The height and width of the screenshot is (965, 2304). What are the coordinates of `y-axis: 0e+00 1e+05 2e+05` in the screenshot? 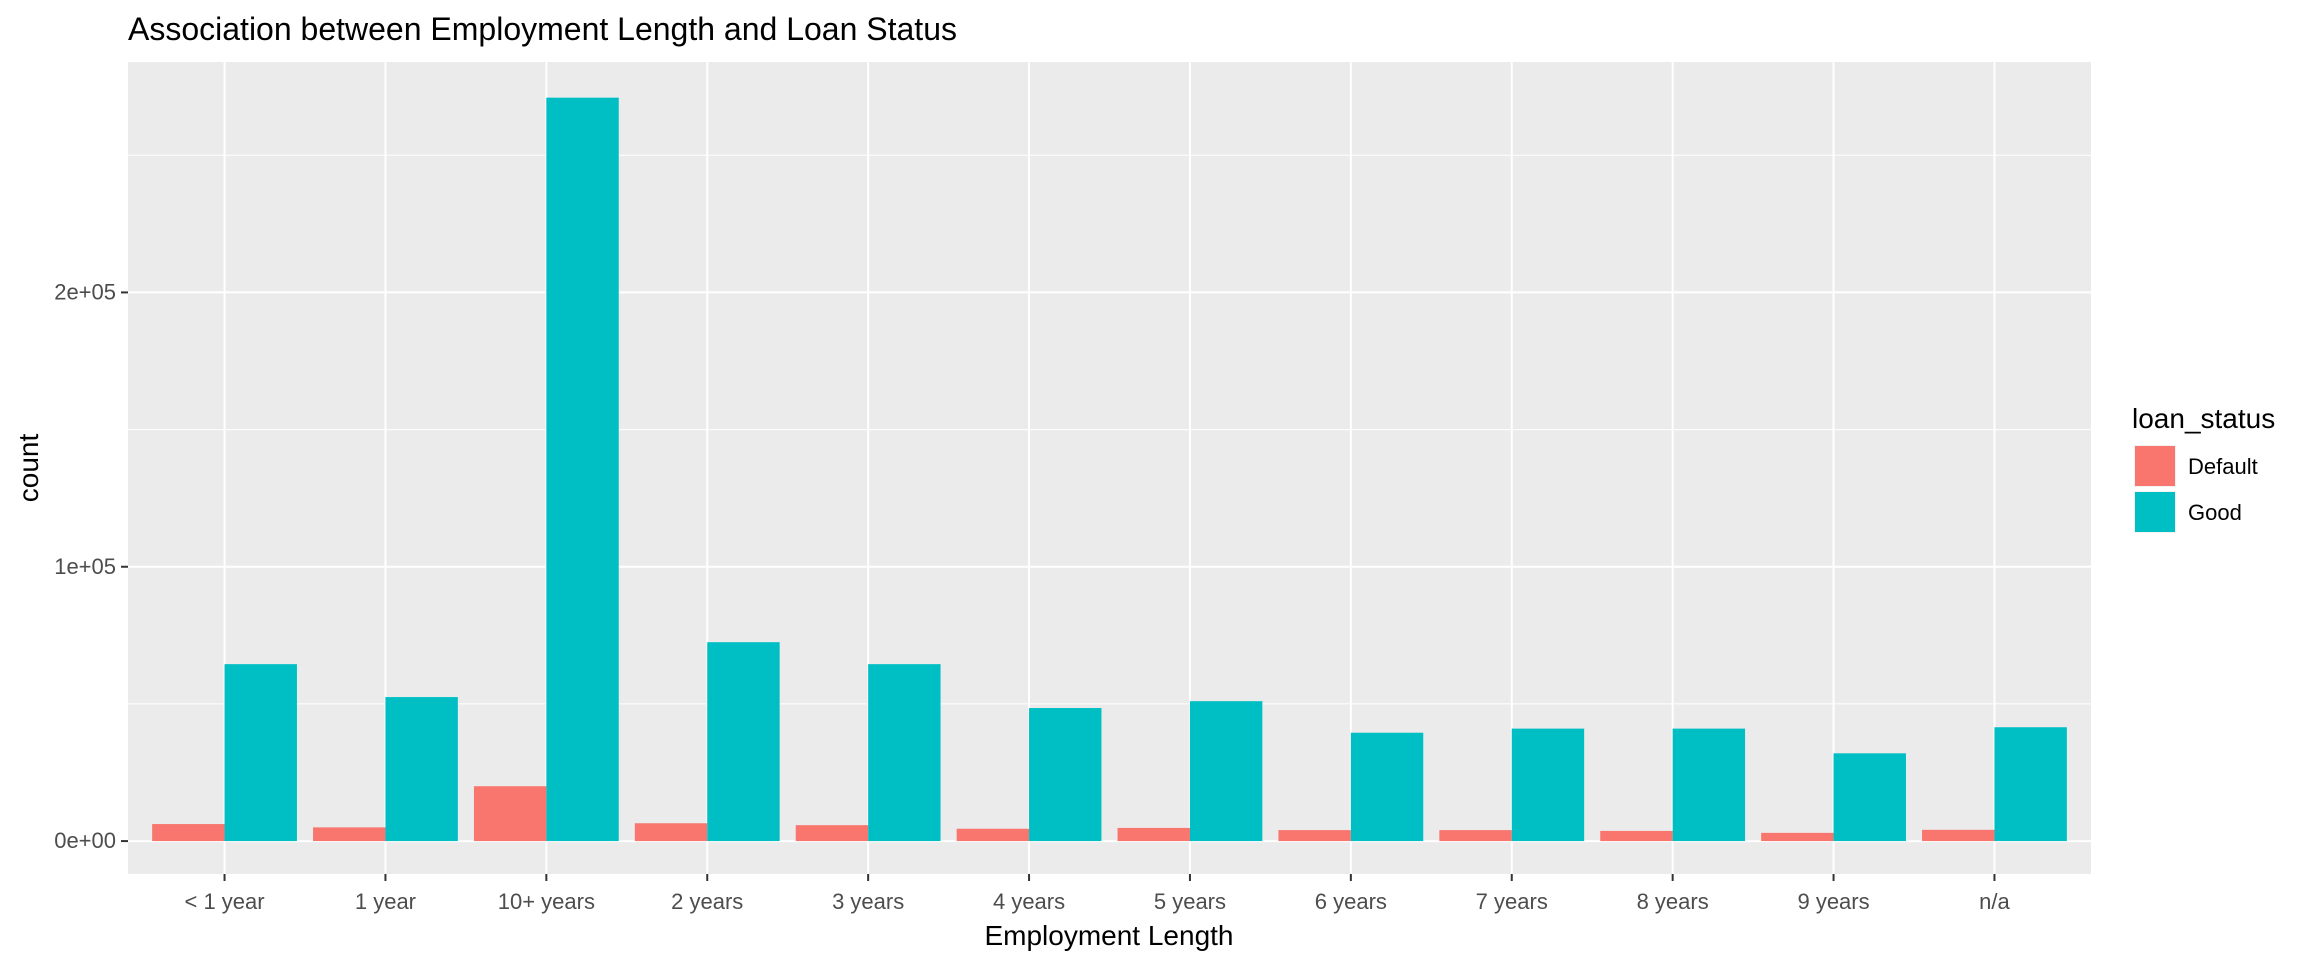 It's located at (91, 566).